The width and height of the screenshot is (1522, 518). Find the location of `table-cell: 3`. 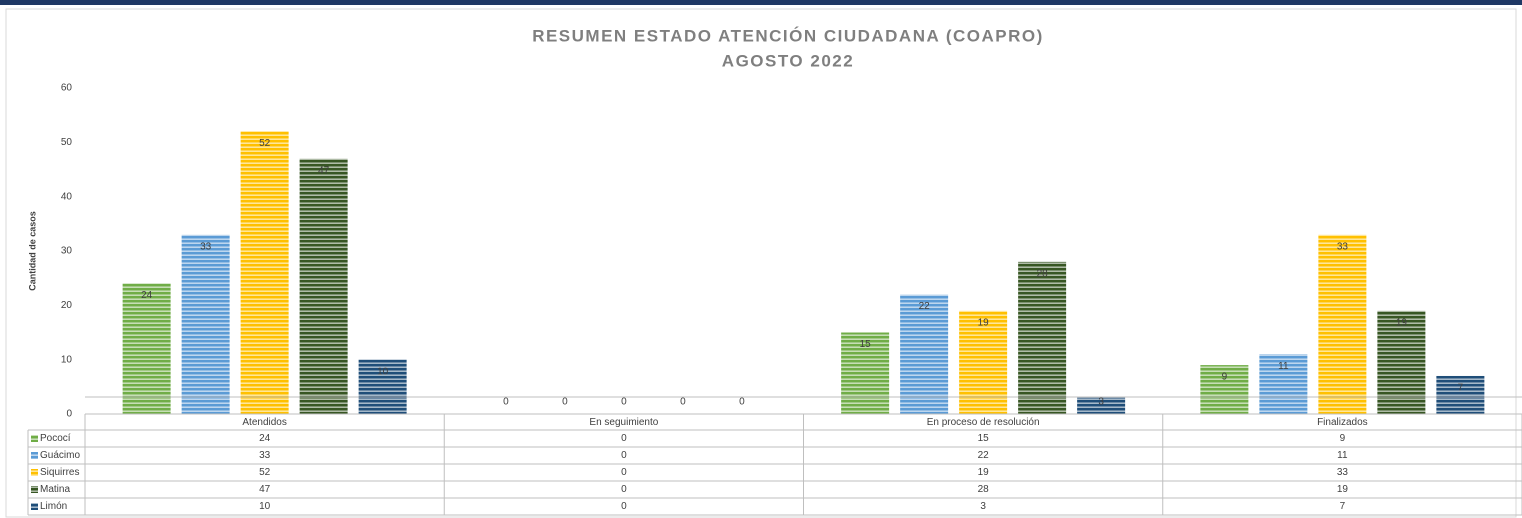

table-cell: 3 is located at coordinates (983, 506).